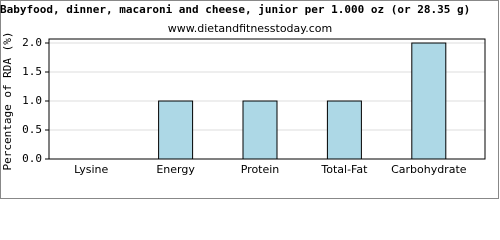 This screenshot has width=500, height=240. What do you see at coordinates (32, 71) in the screenshot?
I see `y-tick-label: 1.5` at bounding box center [32, 71].